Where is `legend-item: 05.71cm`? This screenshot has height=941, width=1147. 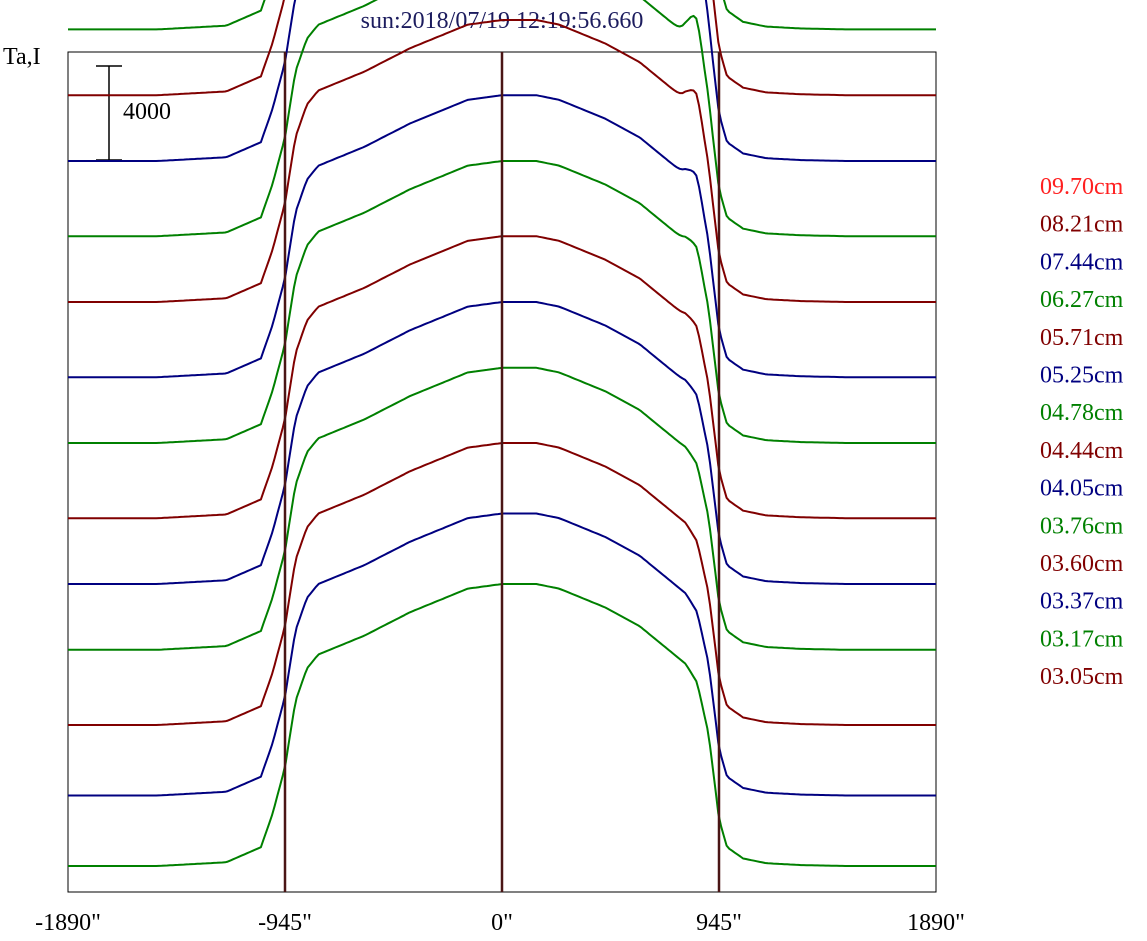
legend-item: 05.71cm is located at coordinates (1082, 338).